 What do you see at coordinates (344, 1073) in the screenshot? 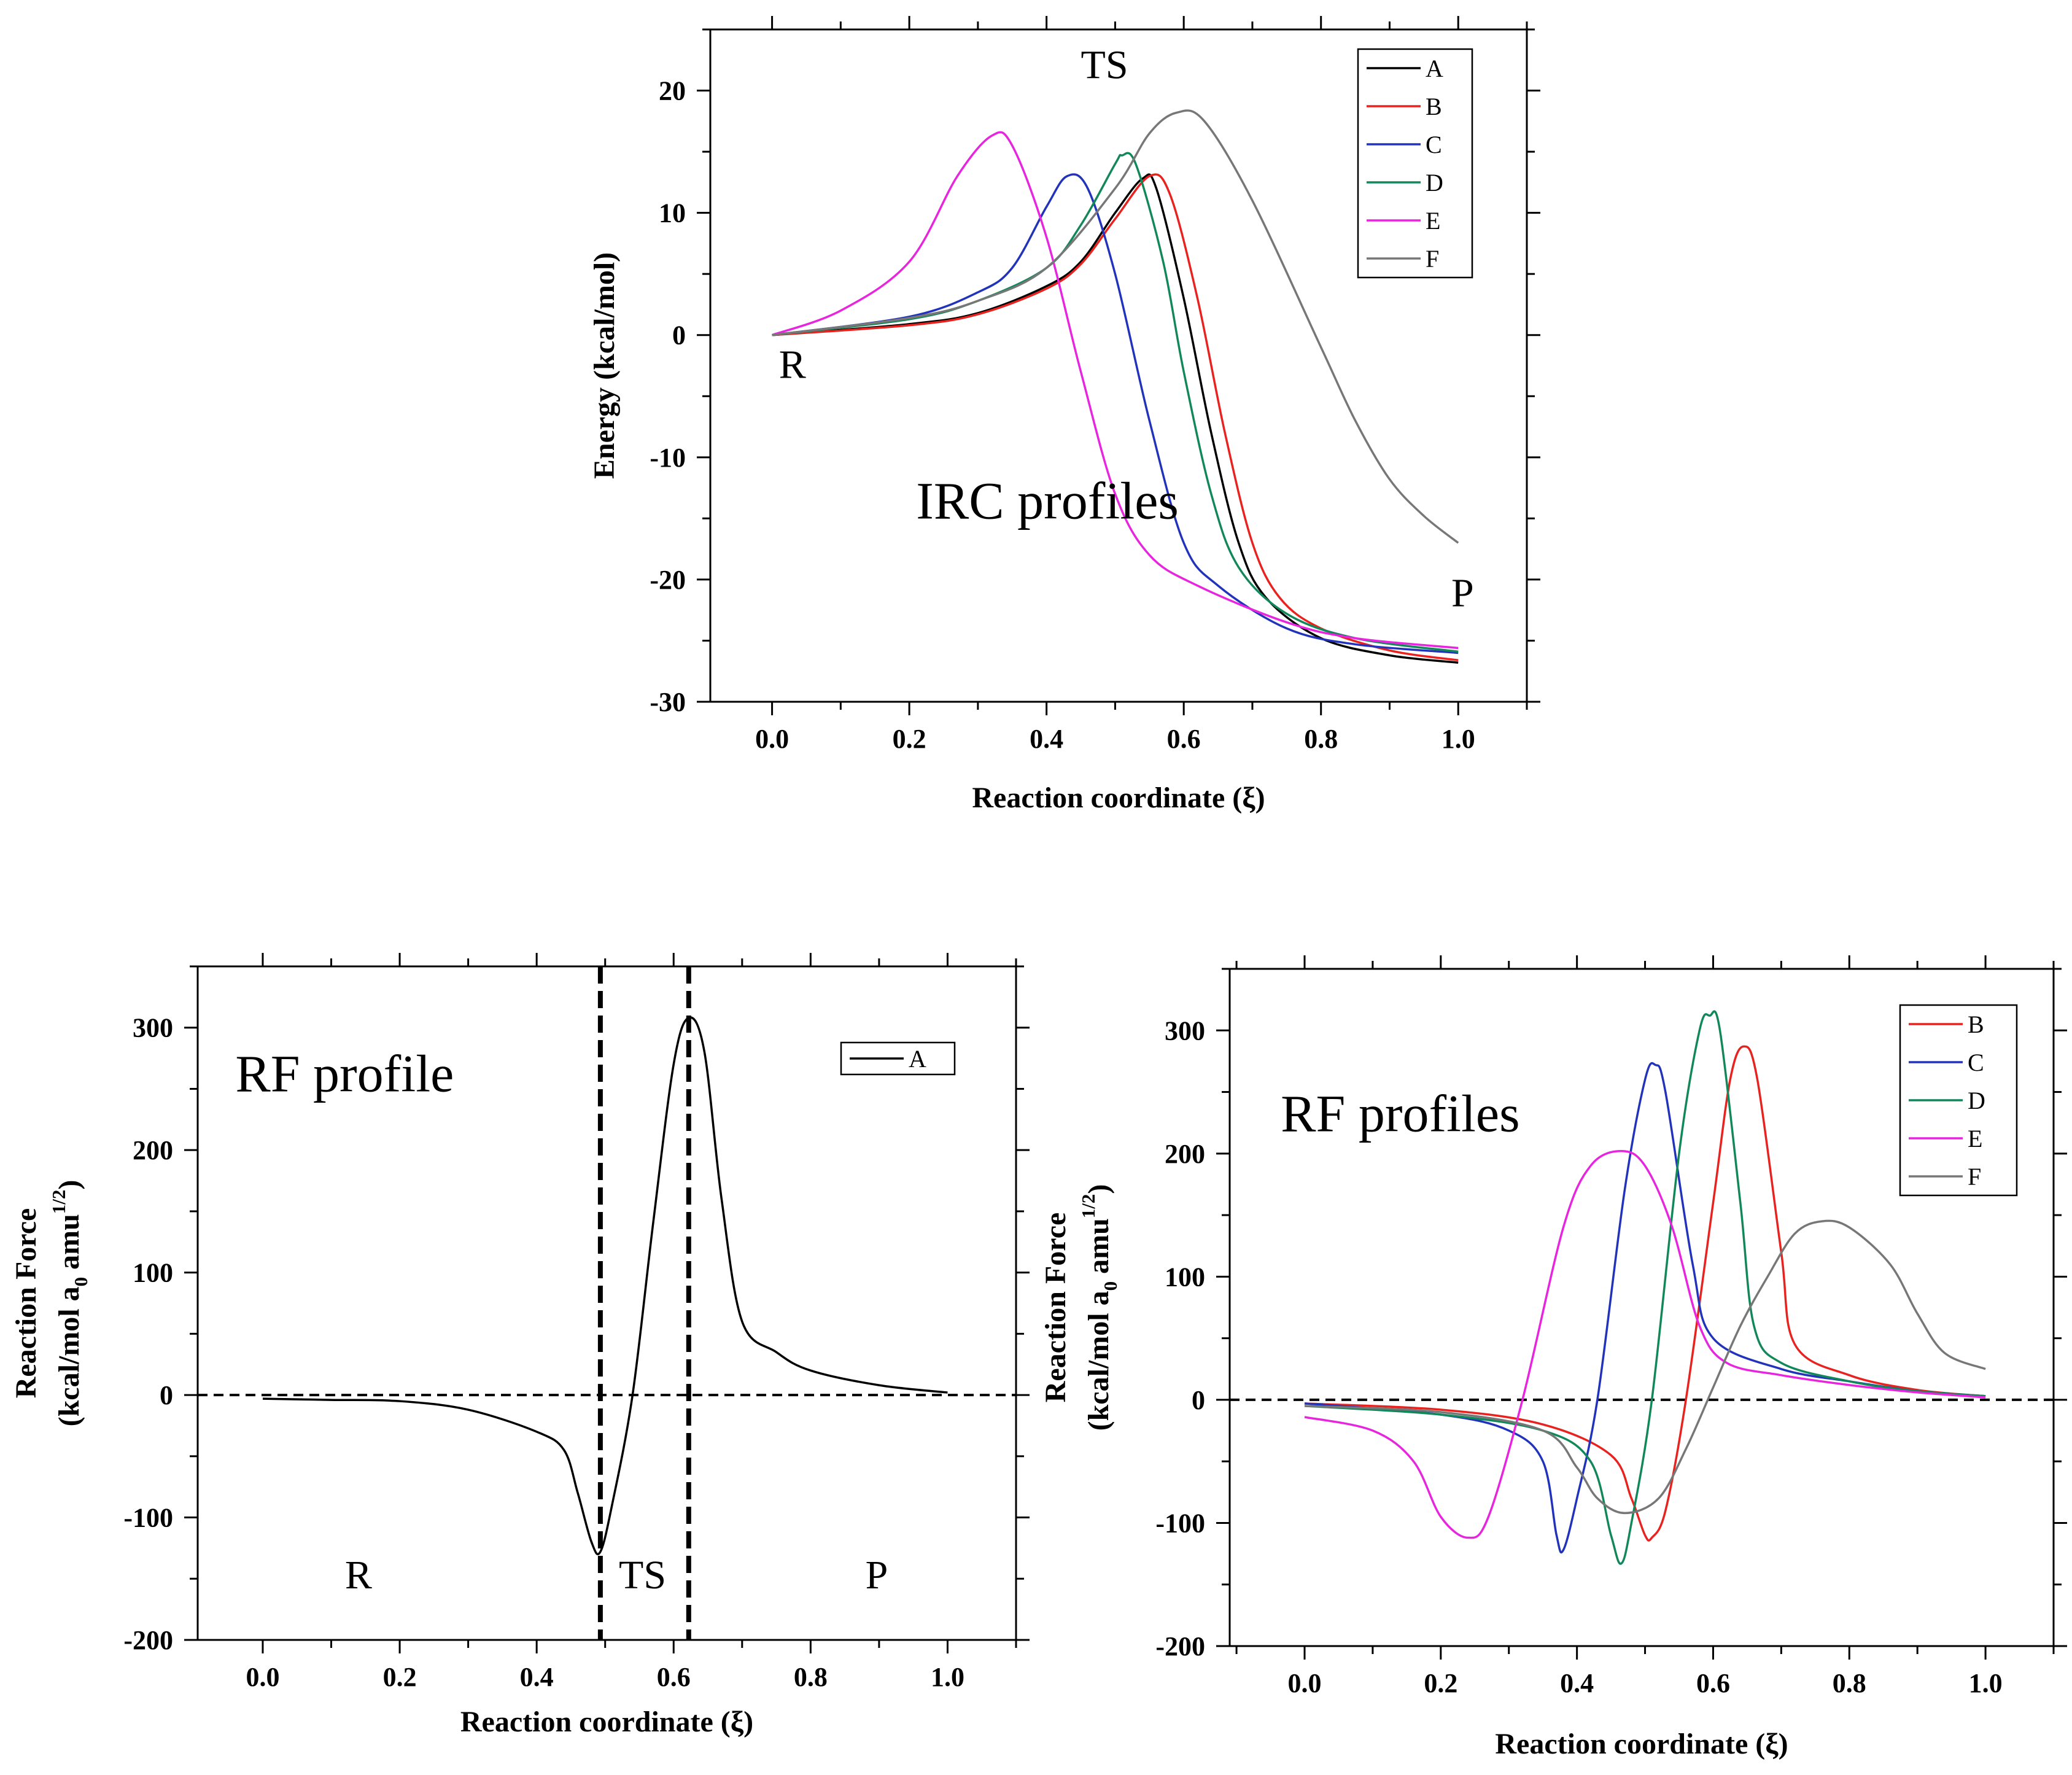
I see `annotation-rf-profile: RF profile` at bounding box center [344, 1073].